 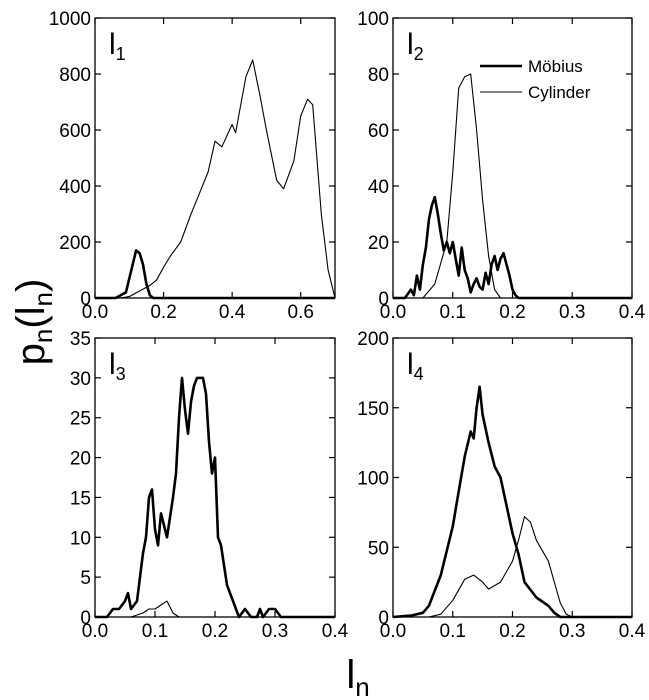 I want to click on y-axis-label: pn(ln), so click(x=33, y=322).